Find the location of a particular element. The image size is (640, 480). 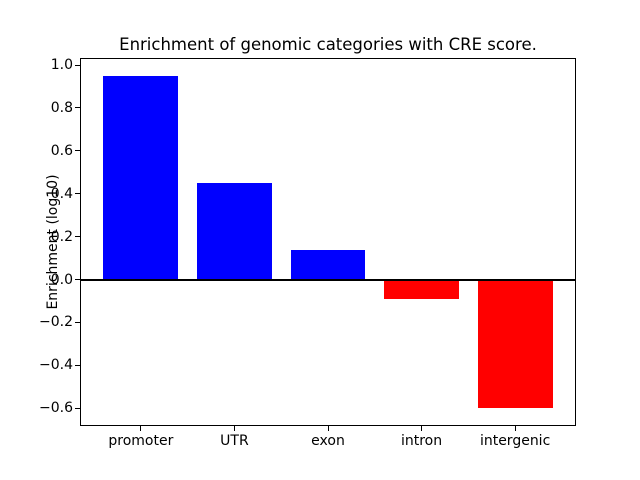

x-tick-label: exon is located at coordinates (328, 441).